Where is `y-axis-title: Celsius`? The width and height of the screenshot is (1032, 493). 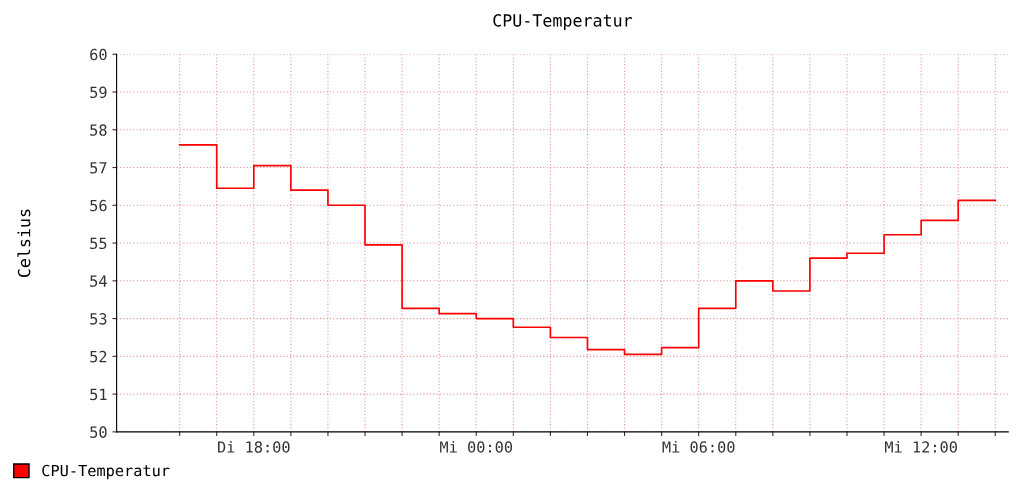
y-axis-title: Celsius is located at coordinates (24, 243).